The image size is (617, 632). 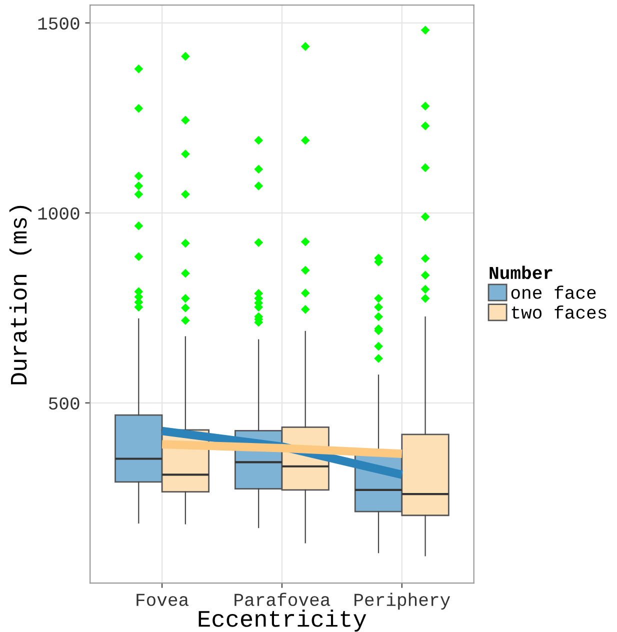 What do you see at coordinates (162, 600) in the screenshot?
I see `x-tick-label: Fovea` at bounding box center [162, 600].